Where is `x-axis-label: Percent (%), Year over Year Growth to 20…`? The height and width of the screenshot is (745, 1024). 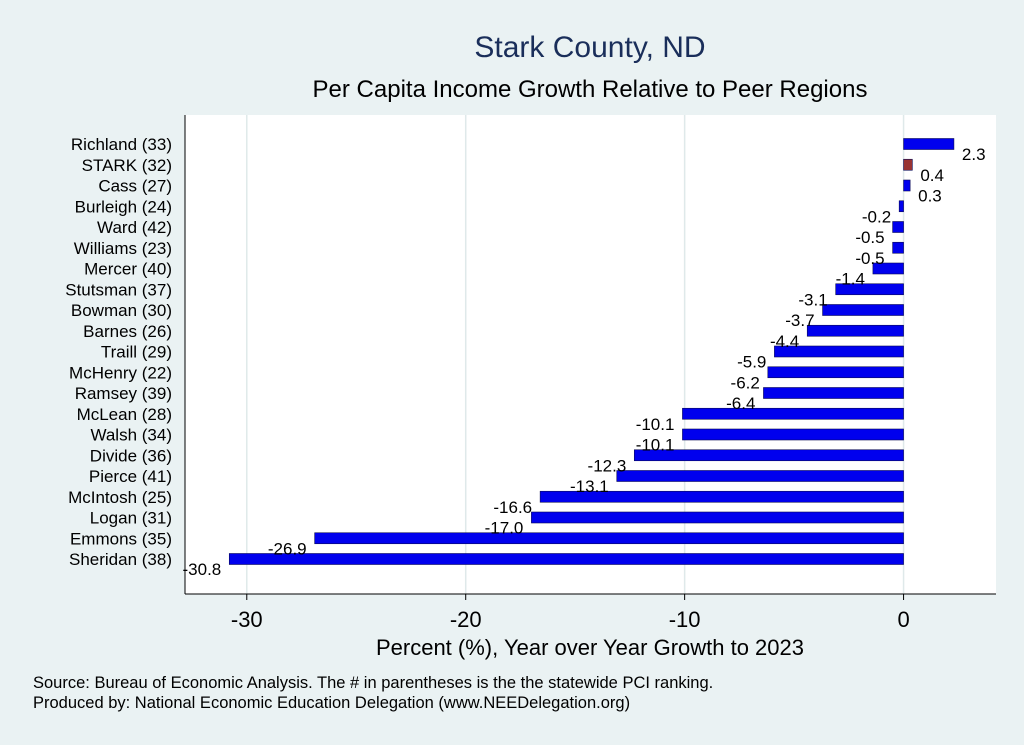
x-axis-label: Percent (%), Year over Year Growth to 20… is located at coordinates (590, 647).